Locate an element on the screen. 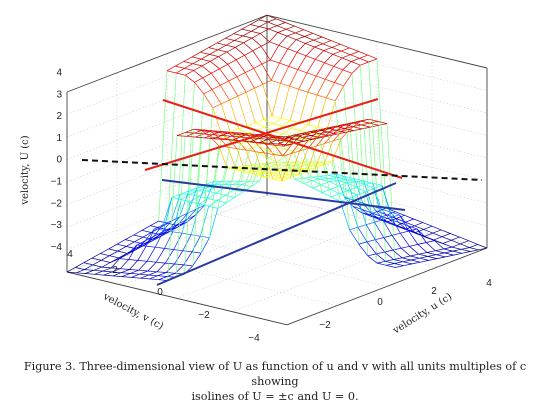 The height and width of the screenshot is (409, 550). z-tick-label: 2 is located at coordinates (59, 116).